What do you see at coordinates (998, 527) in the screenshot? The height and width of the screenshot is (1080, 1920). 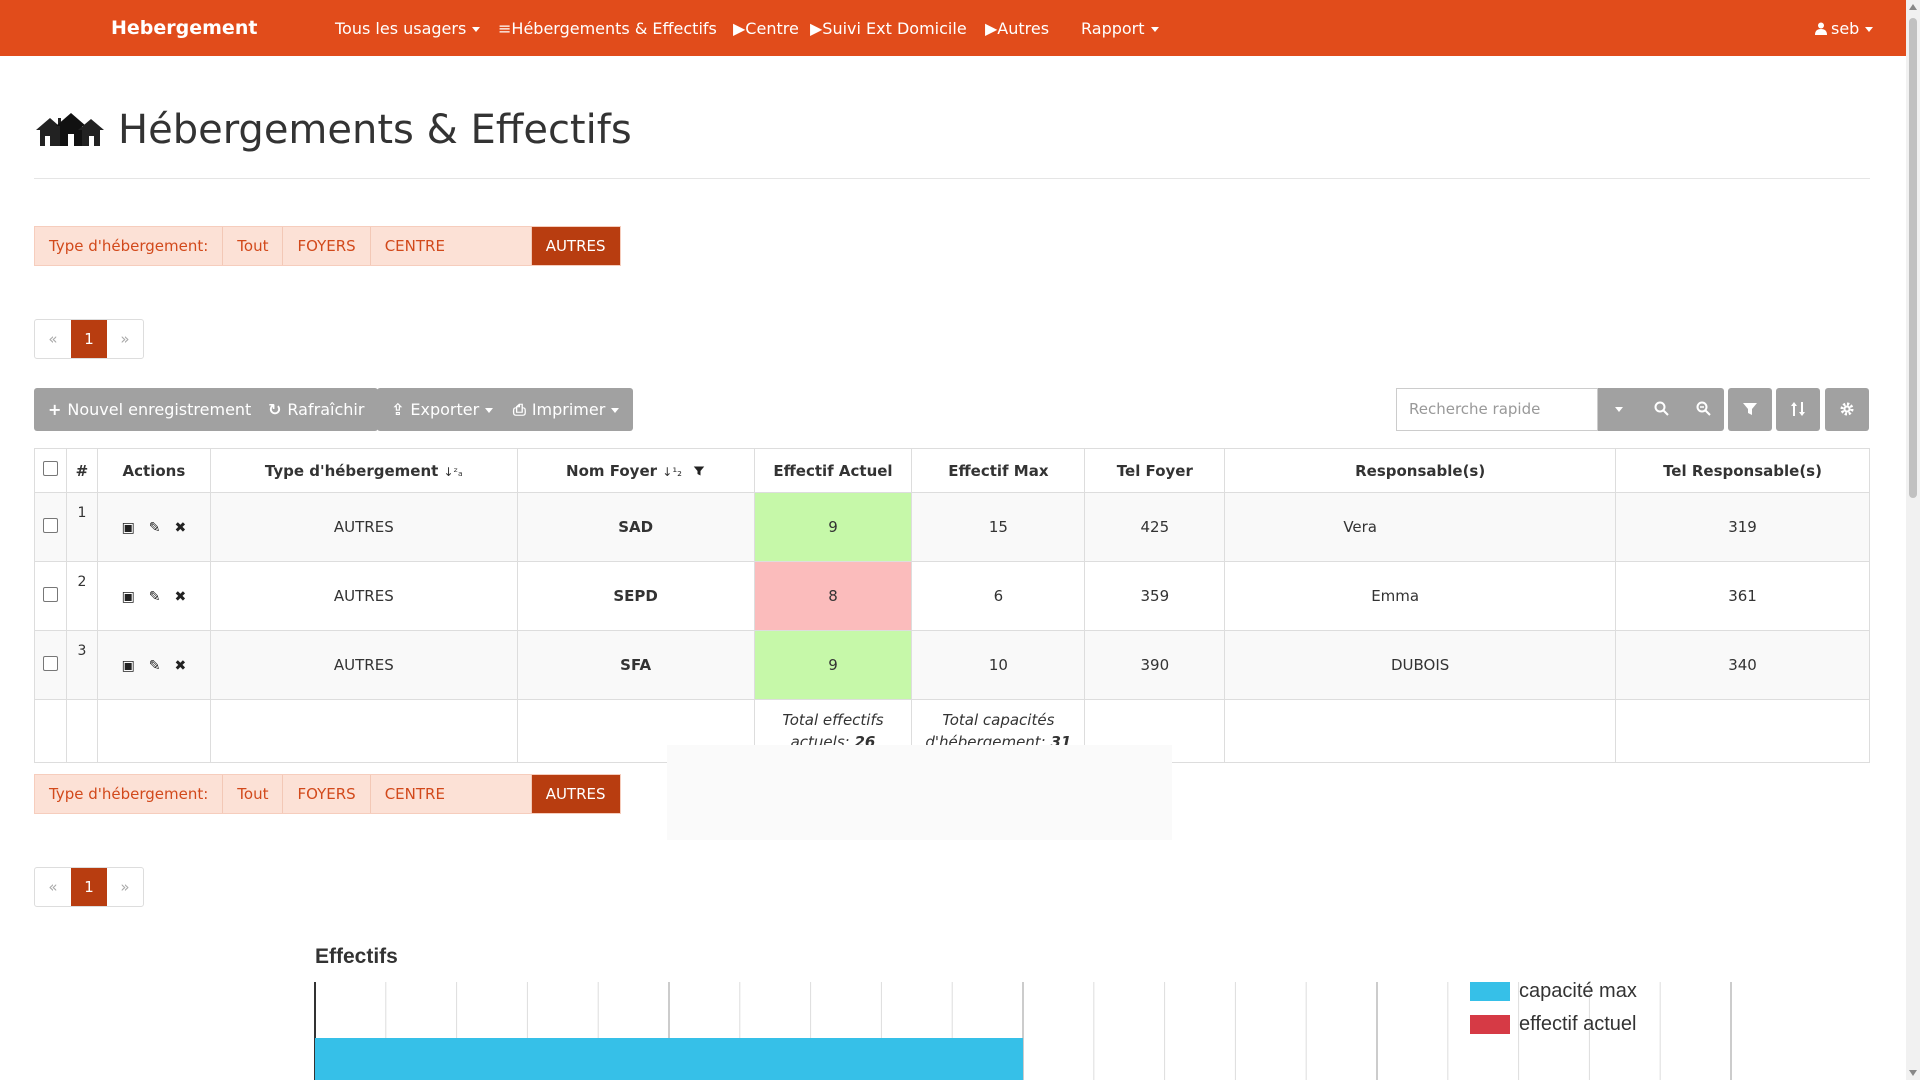 I see `cell-max: 15` at bounding box center [998, 527].